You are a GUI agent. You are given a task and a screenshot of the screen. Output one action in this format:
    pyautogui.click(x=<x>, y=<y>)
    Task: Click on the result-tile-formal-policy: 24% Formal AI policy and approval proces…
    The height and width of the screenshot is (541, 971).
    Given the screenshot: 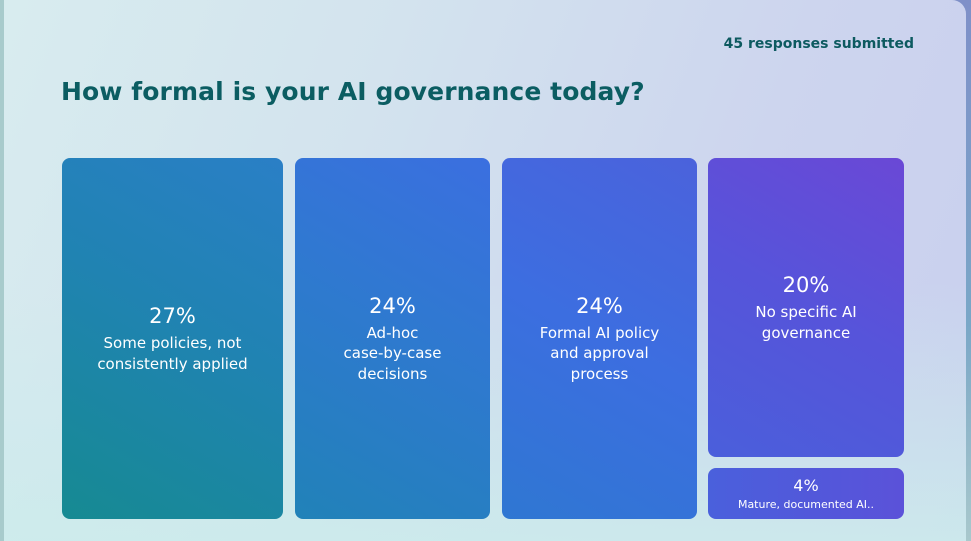 What is the action you would take?
    pyautogui.click(x=599, y=338)
    